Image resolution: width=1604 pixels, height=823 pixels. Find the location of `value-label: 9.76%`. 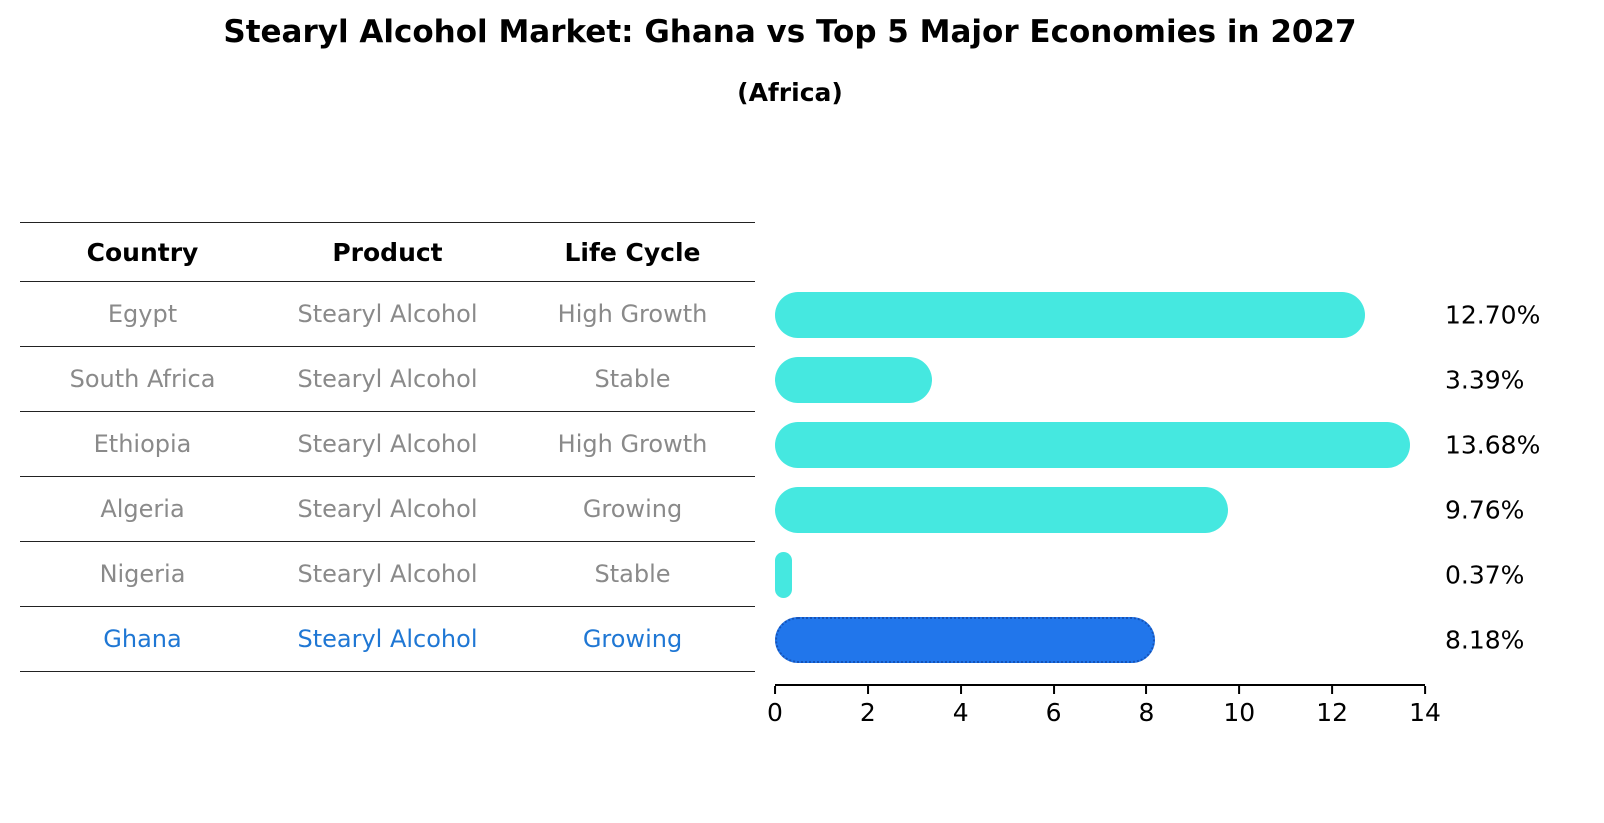

value-label: 9.76% is located at coordinates (1485, 509).